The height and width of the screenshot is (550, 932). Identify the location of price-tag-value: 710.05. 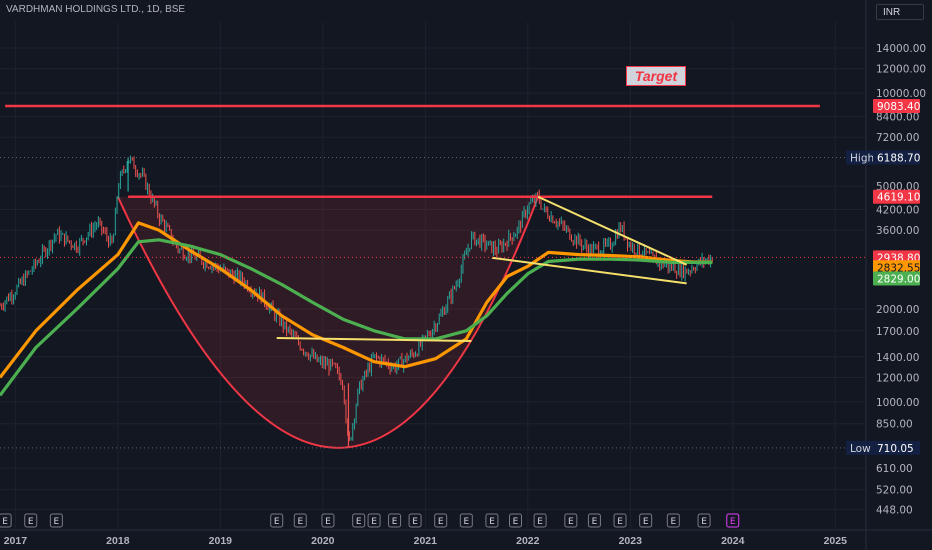
(895, 449).